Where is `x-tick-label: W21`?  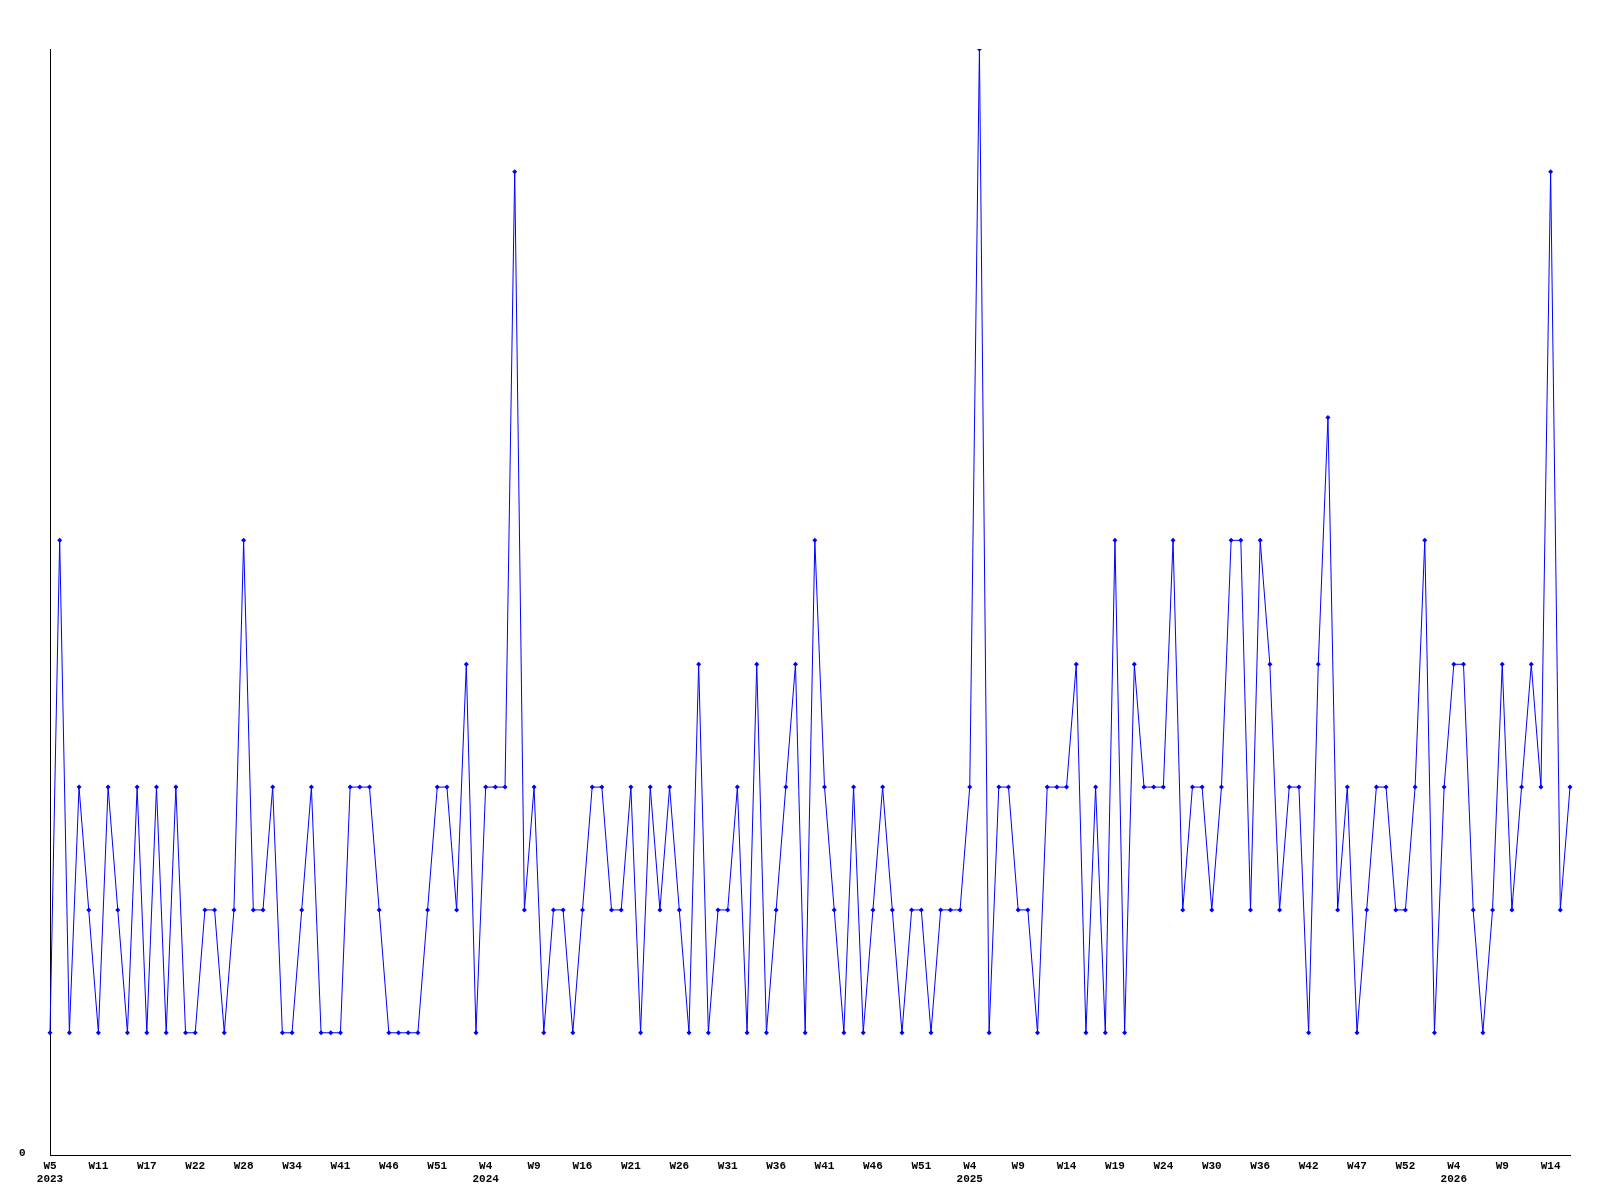
x-tick-label: W21 is located at coordinates (631, 1165).